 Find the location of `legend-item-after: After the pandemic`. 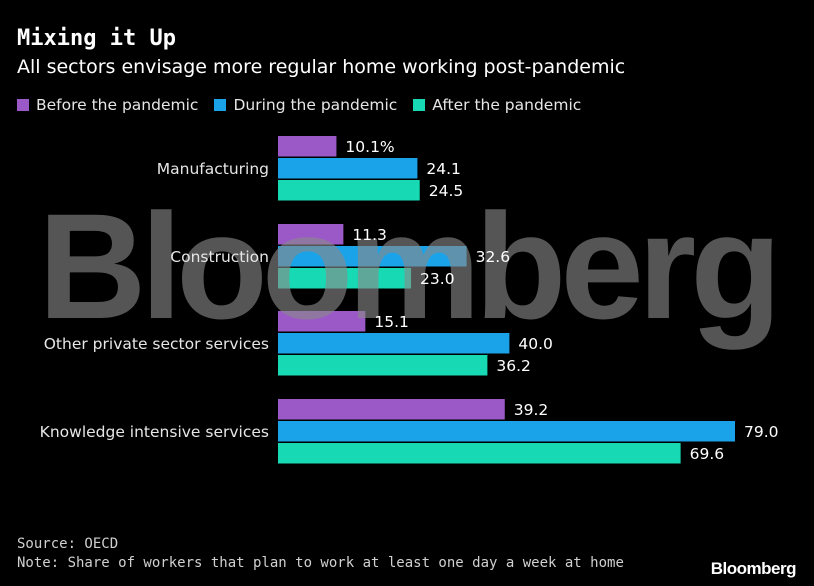

legend-item-after: After the pandemic is located at coordinates (497, 105).